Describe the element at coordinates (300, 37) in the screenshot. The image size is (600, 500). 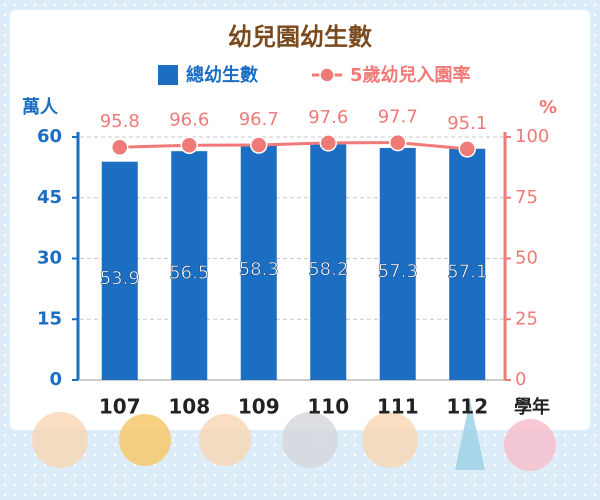
I see `chart-title: 幼兒園幼生數` at that location.